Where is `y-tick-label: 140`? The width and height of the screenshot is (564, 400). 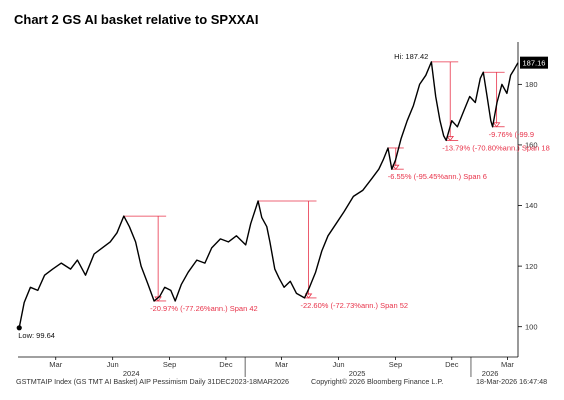
y-tick-label: 140 is located at coordinates (531, 205).